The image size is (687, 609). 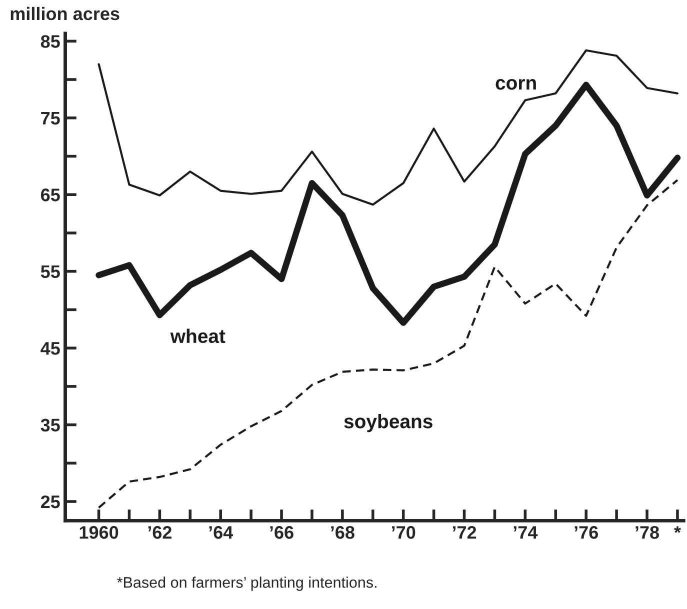 What do you see at coordinates (648, 532) in the screenshot?
I see `x-tick-label: ’78` at bounding box center [648, 532].